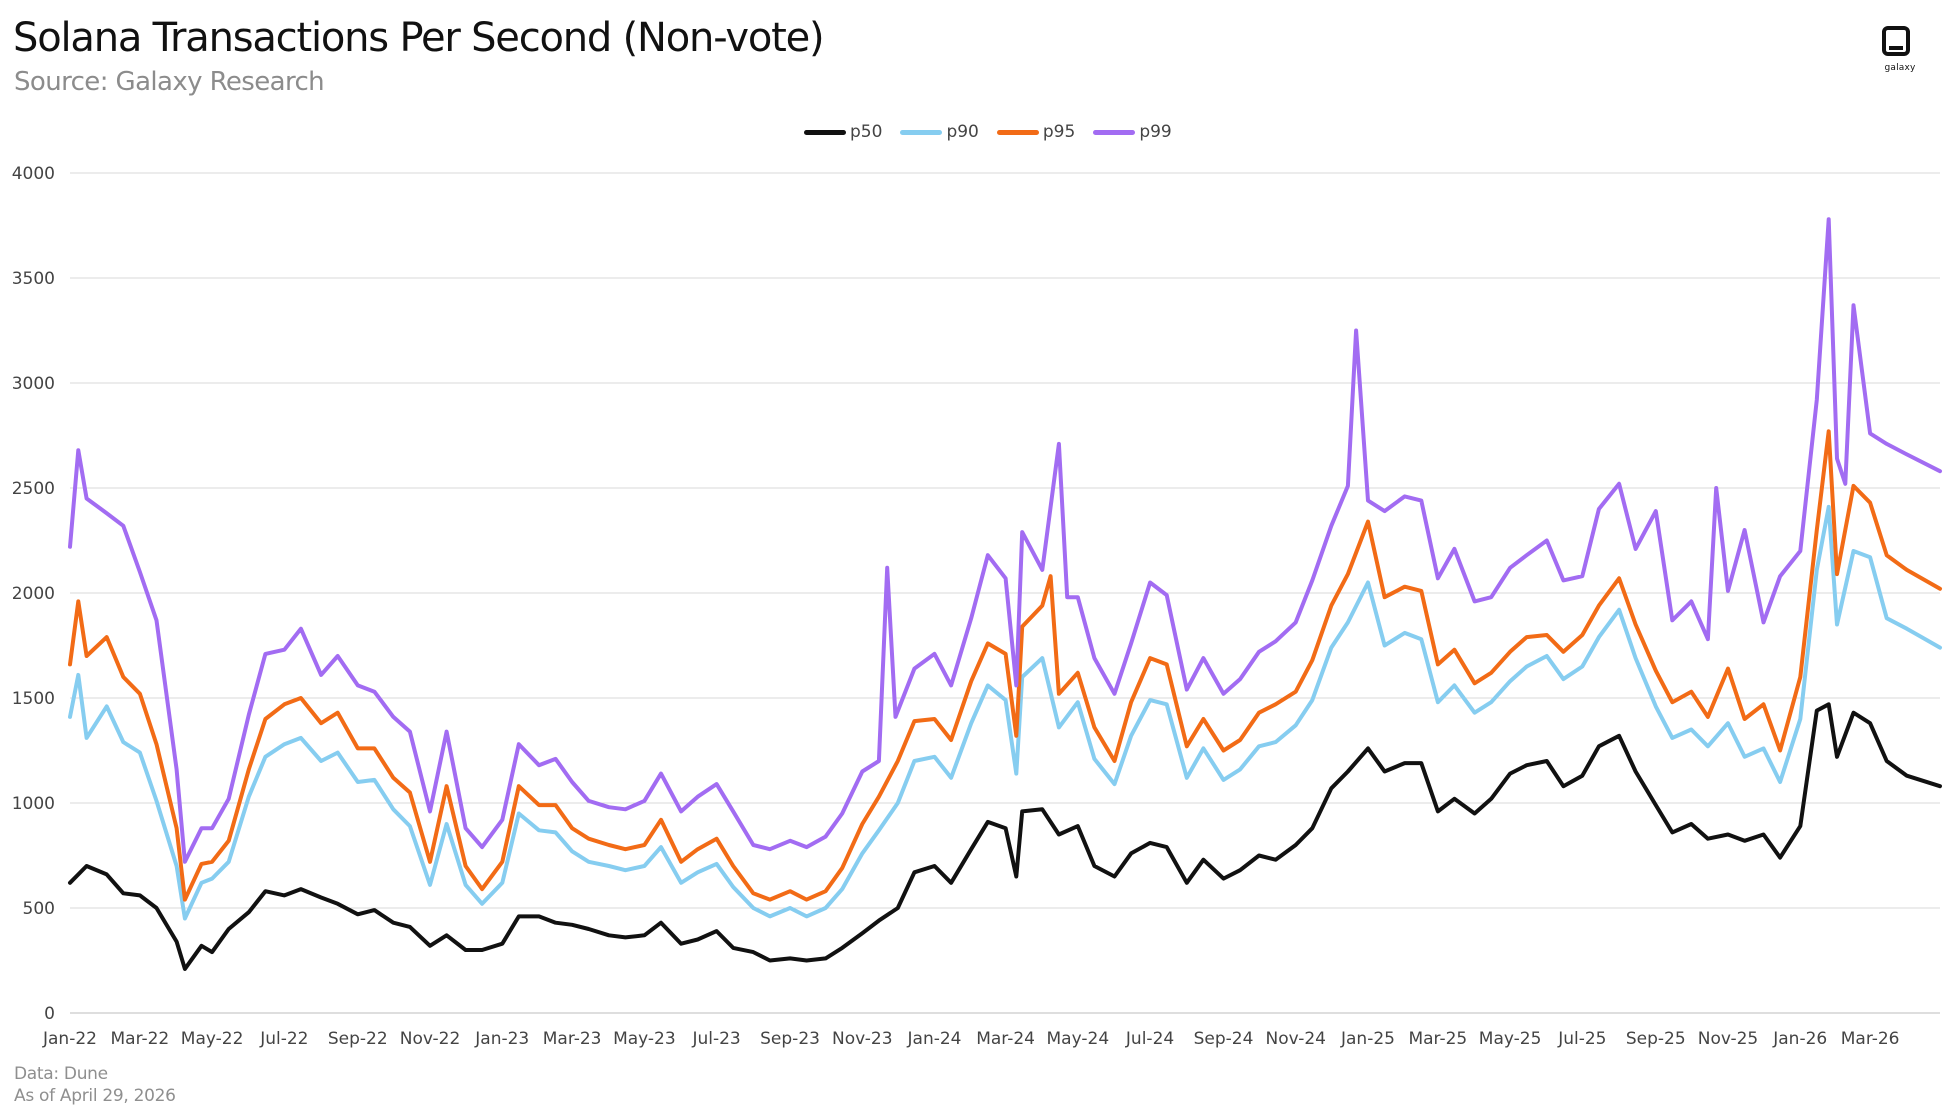 The width and height of the screenshot is (1948, 1109). Describe the element at coordinates (1295, 1039) in the screenshot. I see `x-tick-label-Nov-24: Nov-24` at that location.